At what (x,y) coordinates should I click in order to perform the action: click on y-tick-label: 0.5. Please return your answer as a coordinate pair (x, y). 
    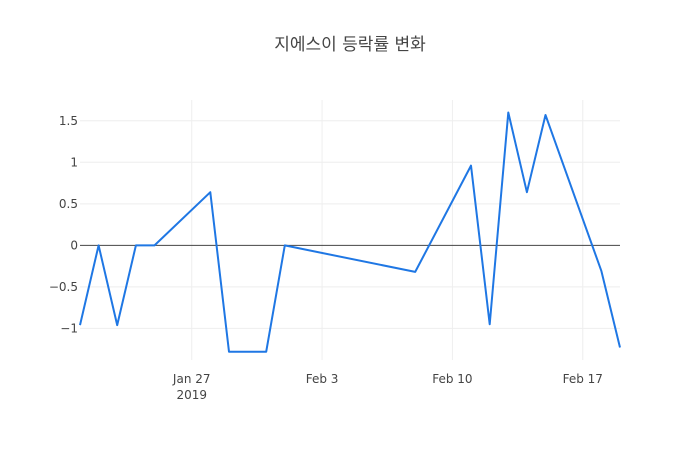
    Looking at the image, I should click on (68, 204).